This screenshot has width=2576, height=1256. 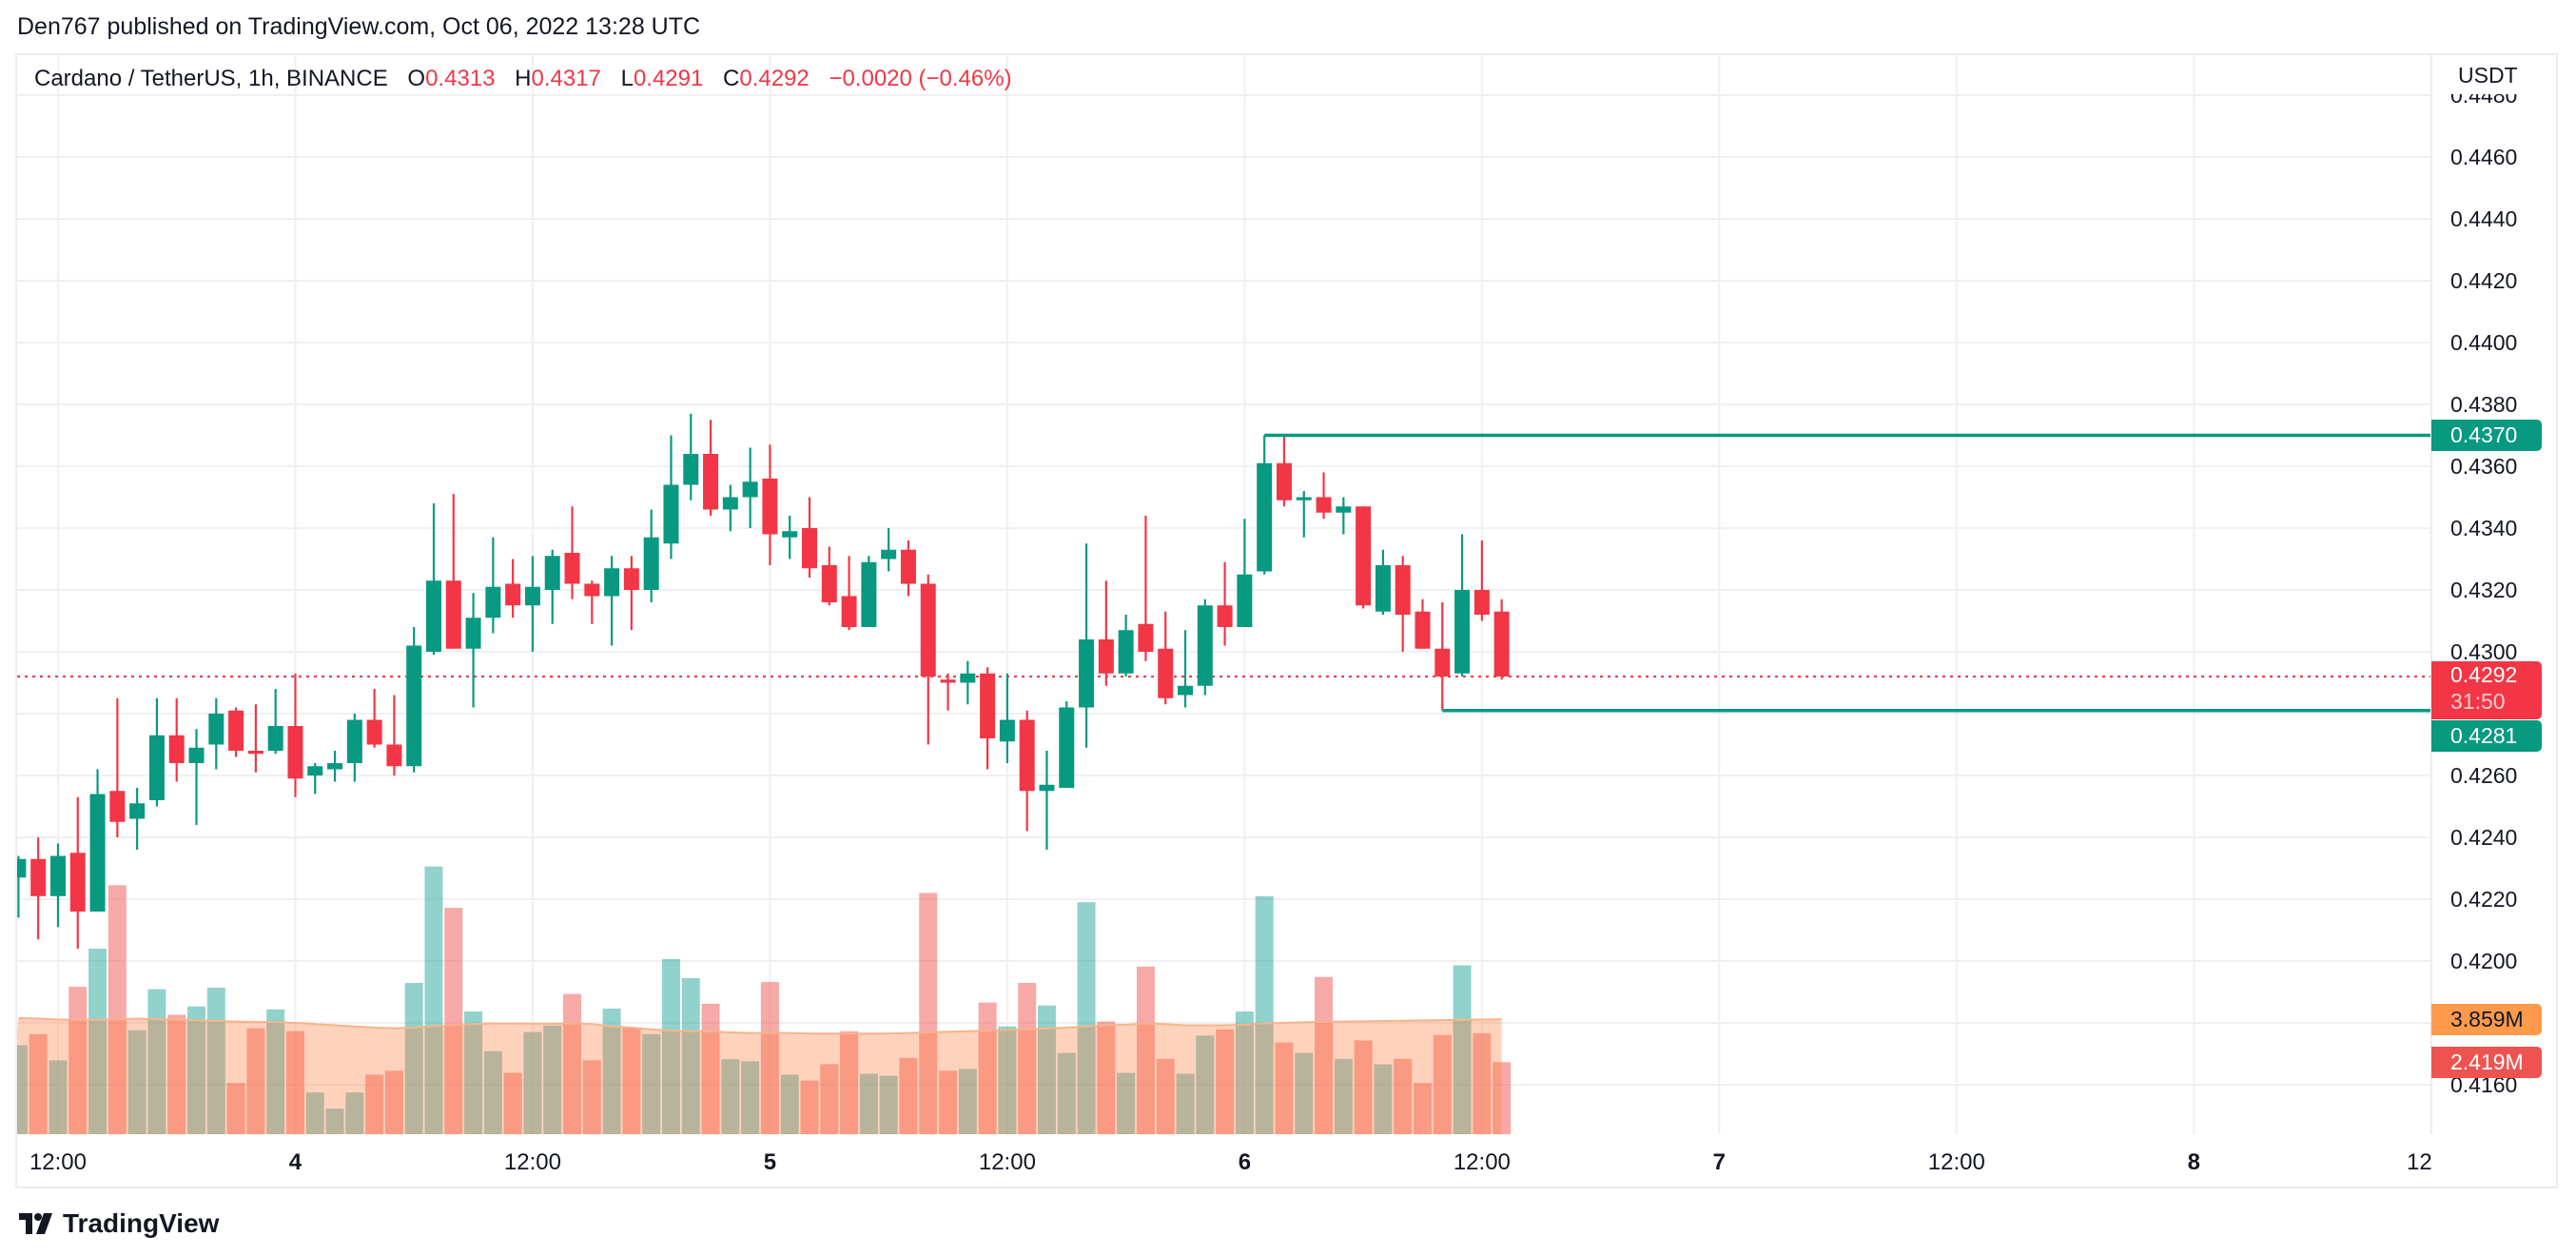 I want to click on tag-value: 2.419M, so click(x=2487, y=1062).